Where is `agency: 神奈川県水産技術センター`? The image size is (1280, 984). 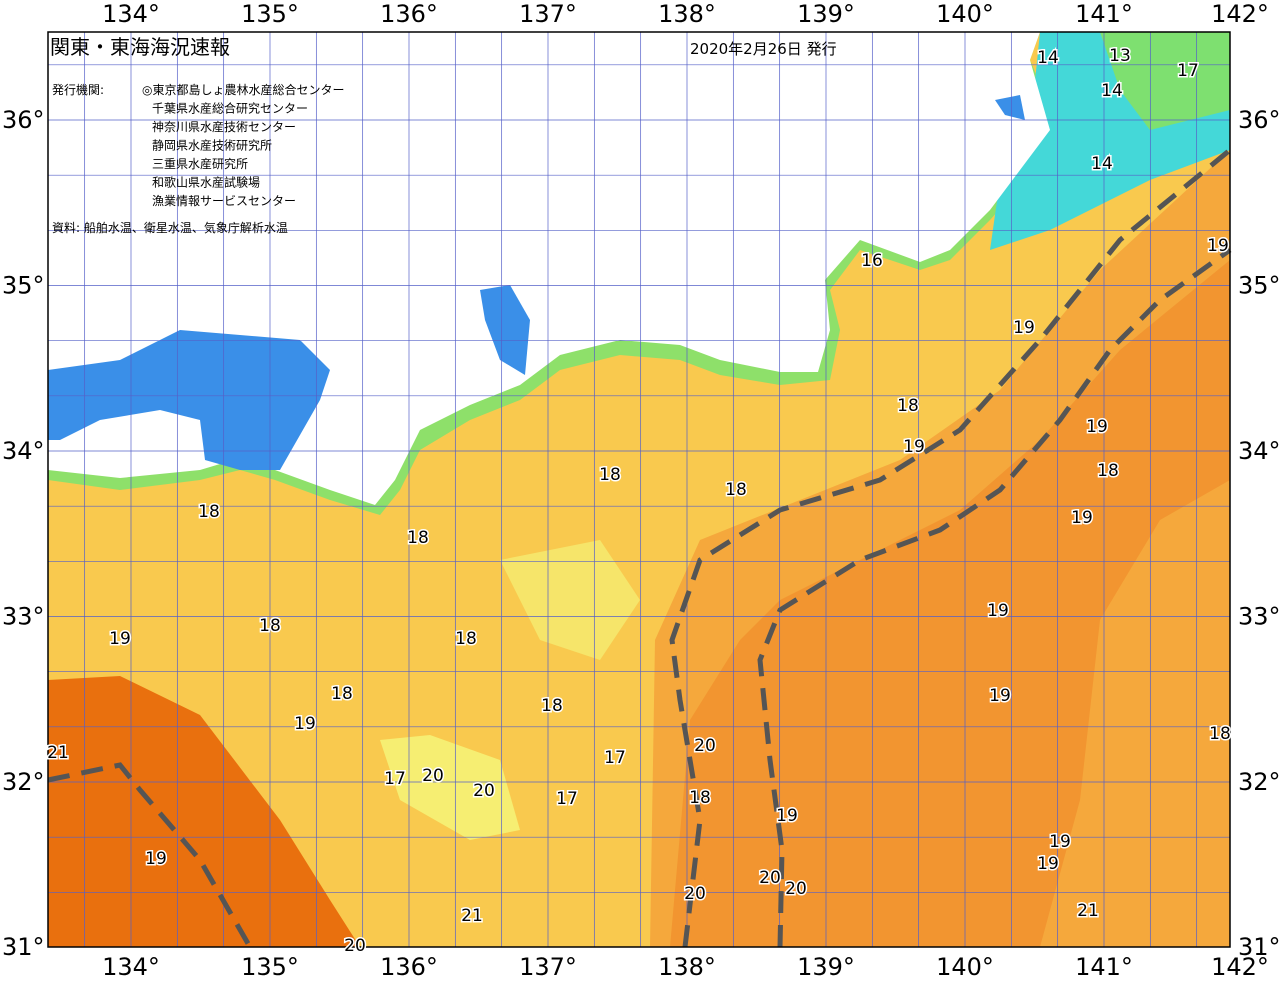 agency: 神奈川県水産技術センター is located at coordinates (224, 126).